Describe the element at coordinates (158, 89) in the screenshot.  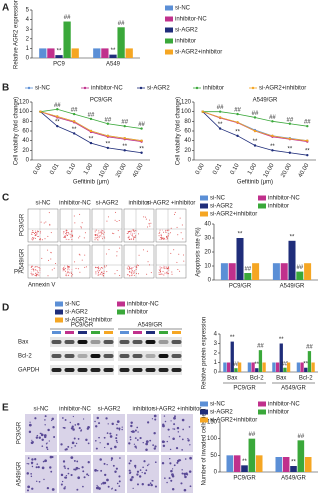
I see `legend-label: si-AGR2` at that location.